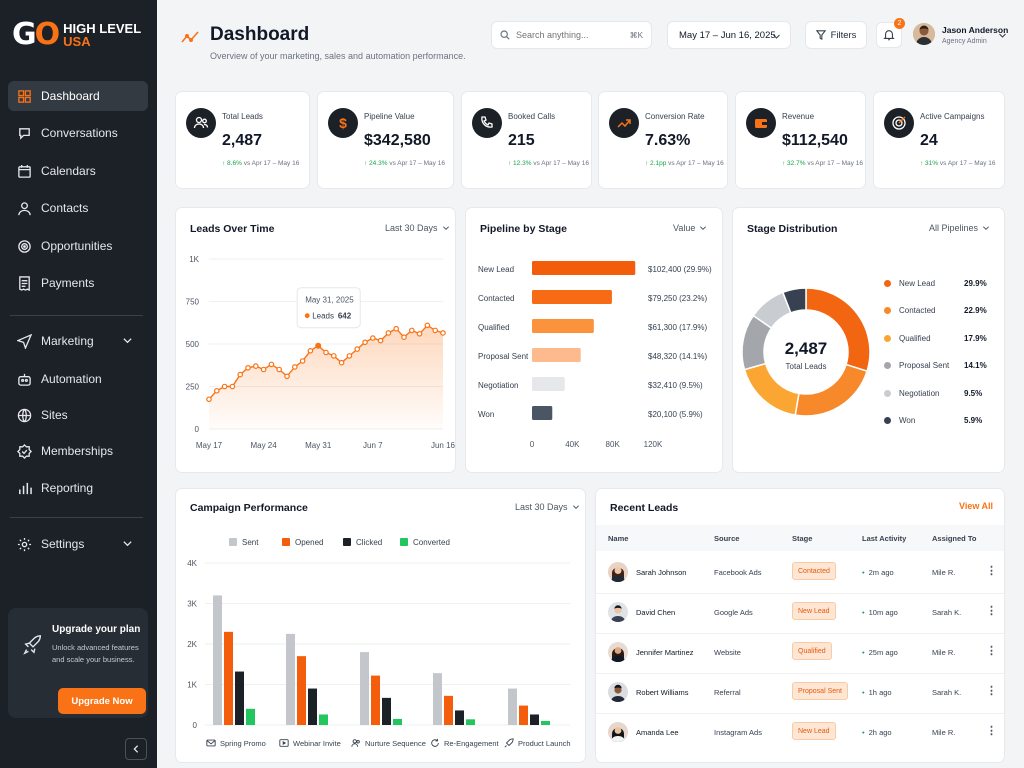 This screenshot has width=1024, height=768. I want to click on column-header: Assigned To, so click(954, 538).